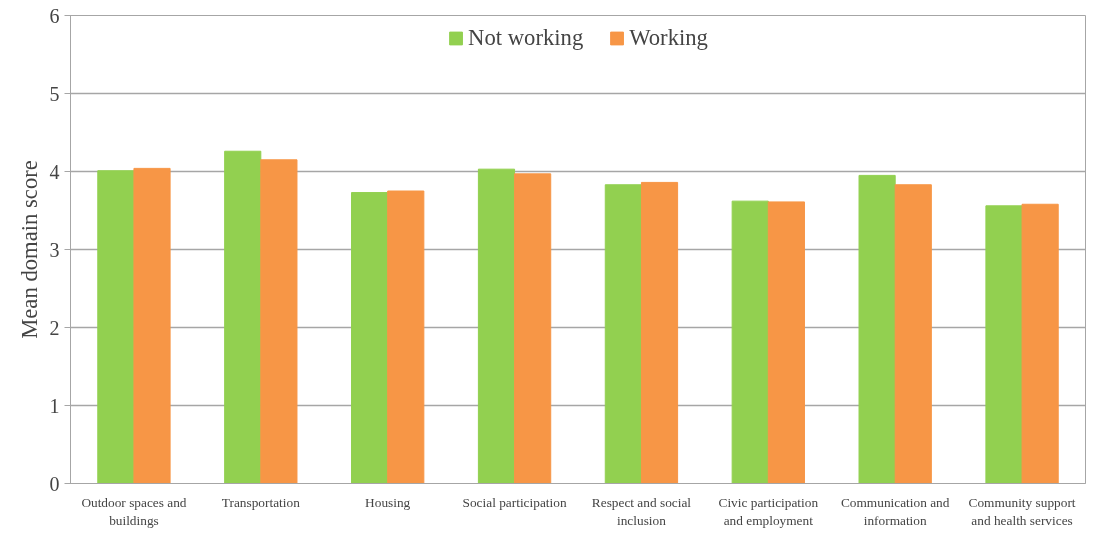 This screenshot has width=1101, height=535. What do you see at coordinates (641, 511) in the screenshot?
I see `x-tick-label: Respect and social inclusion` at bounding box center [641, 511].